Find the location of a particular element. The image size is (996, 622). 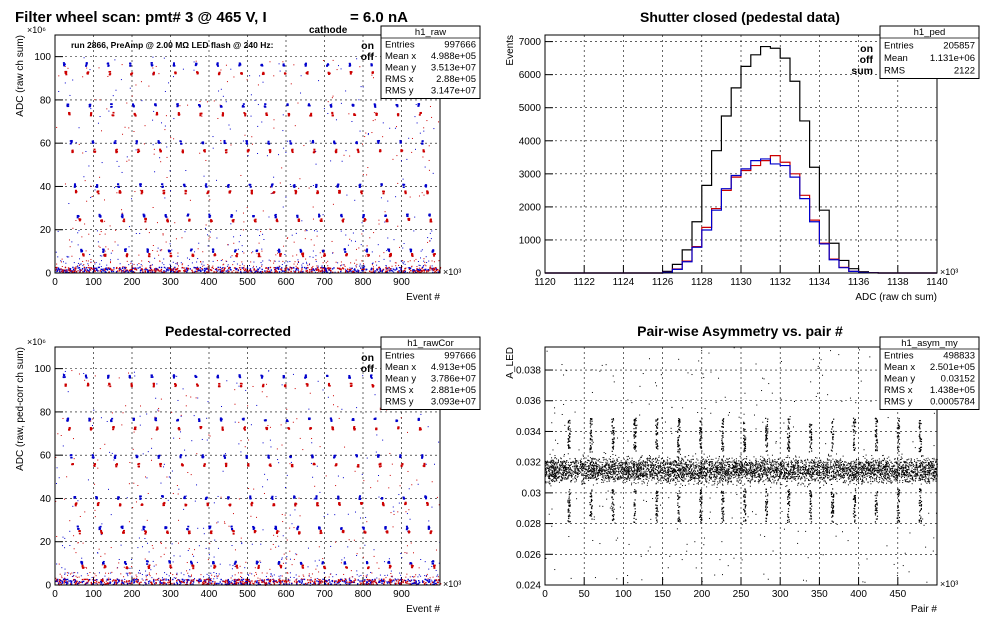

y-tick-label: 0 is located at coordinates (48, 274).